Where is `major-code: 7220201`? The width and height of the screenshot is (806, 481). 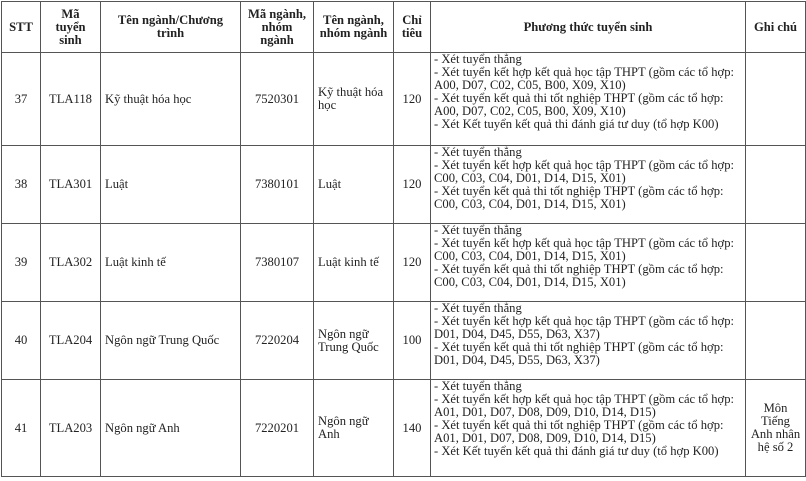 major-code: 7220201 is located at coordinates (277, 428).